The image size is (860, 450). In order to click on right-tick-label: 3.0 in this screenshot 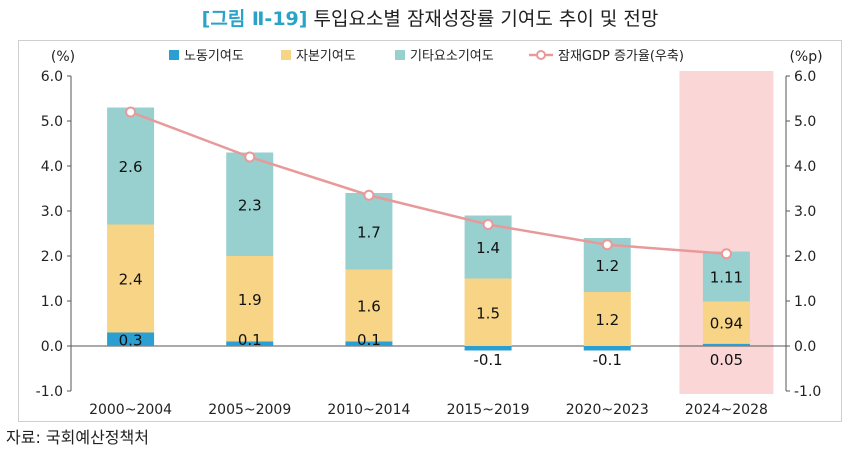, I will do `click(805, 212)`.